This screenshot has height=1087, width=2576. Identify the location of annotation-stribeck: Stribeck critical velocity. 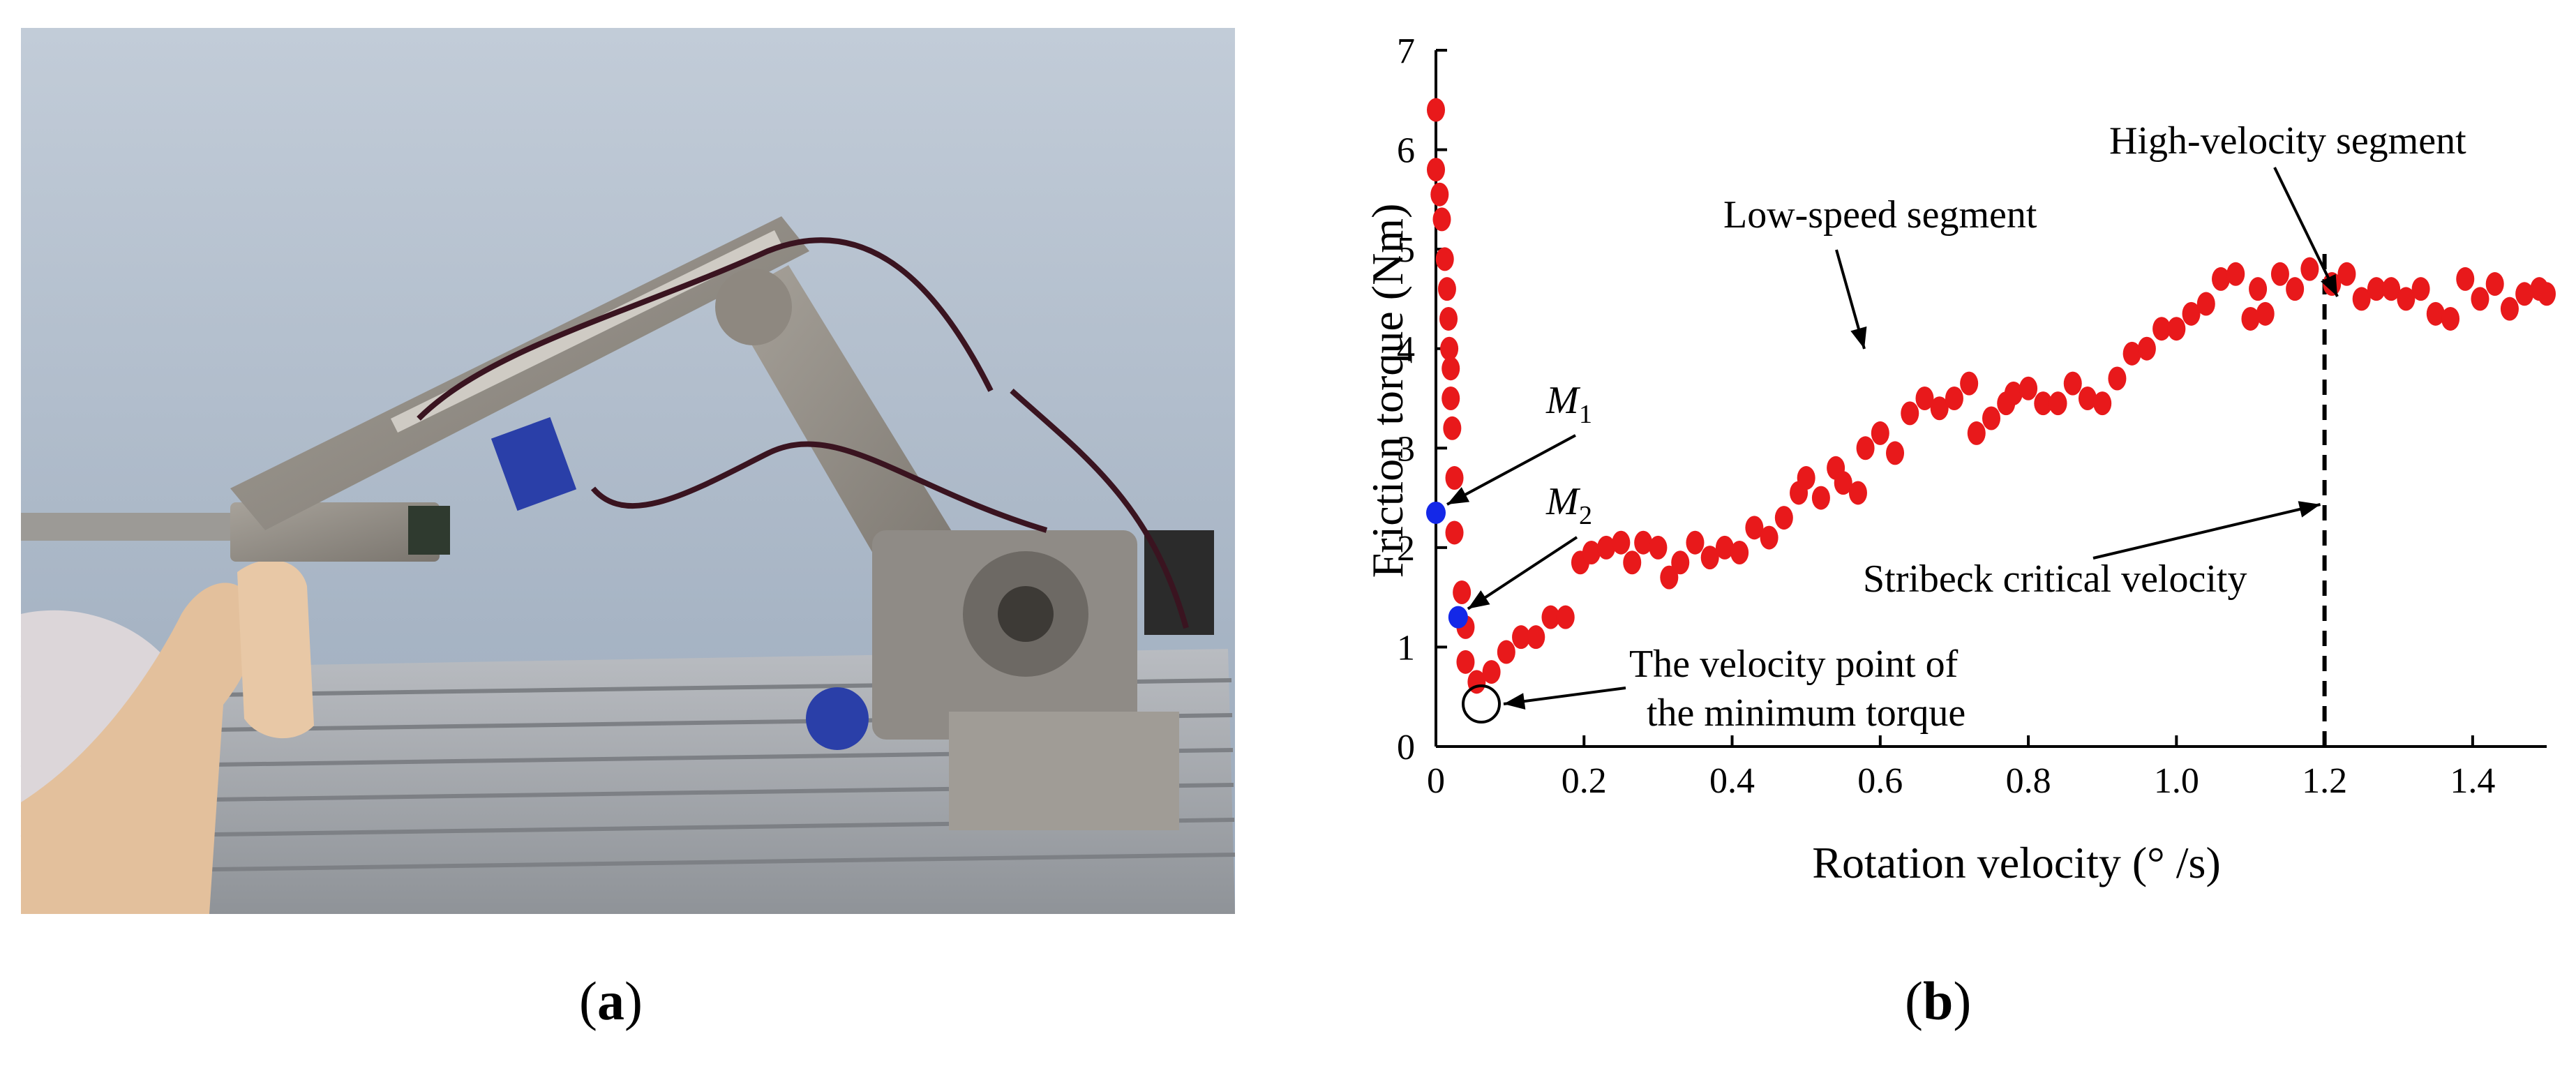
(2055, 579).